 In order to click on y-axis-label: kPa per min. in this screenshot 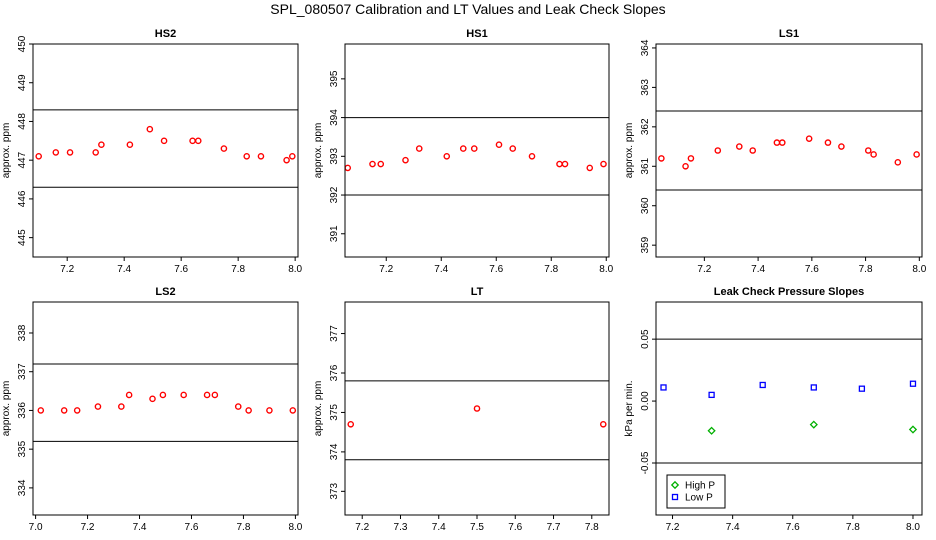, I will do `click(629, 408)`.